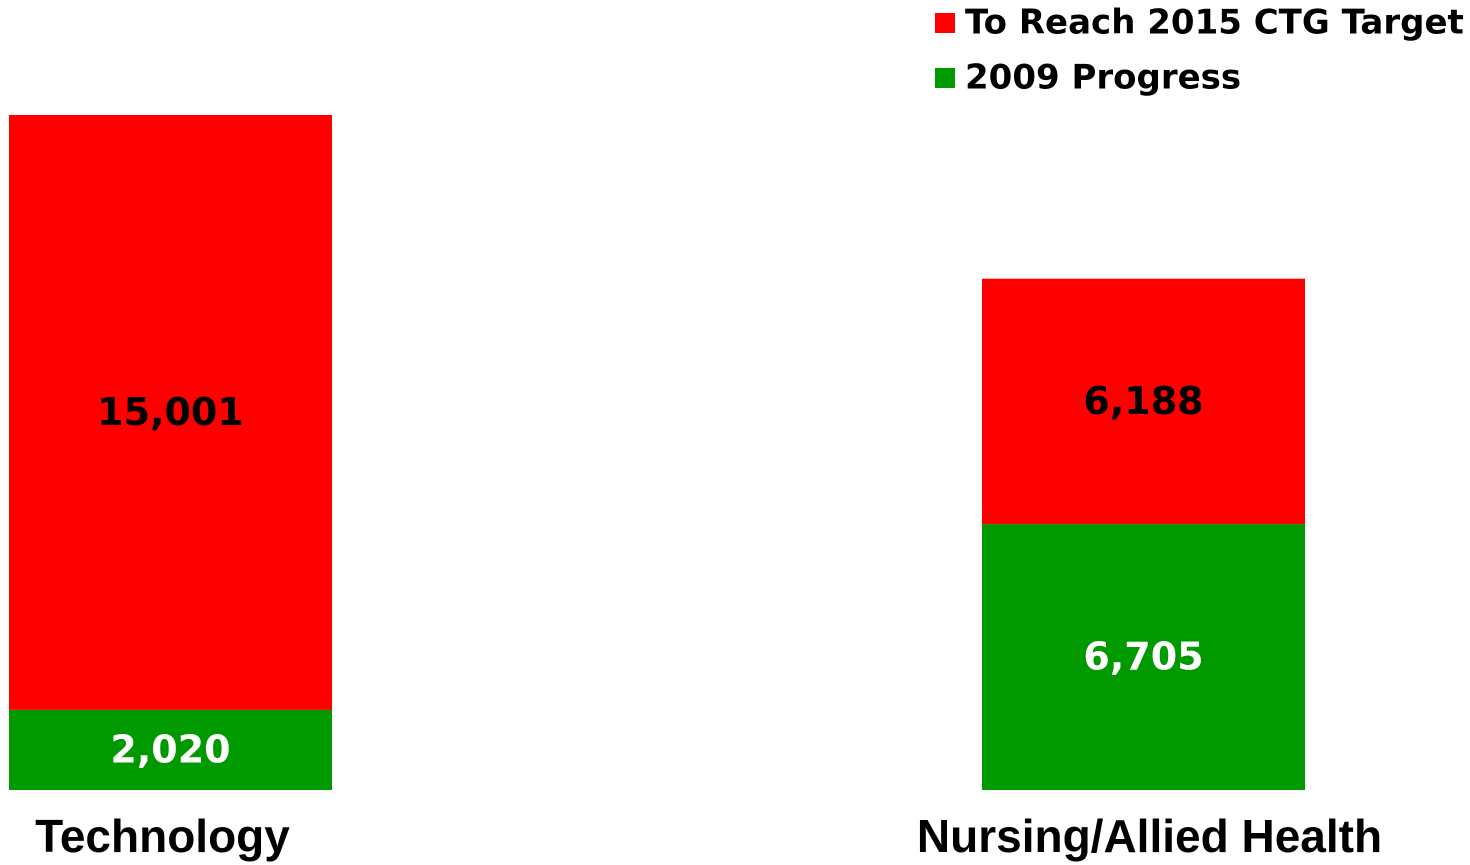 The width and height of the screenshot is (1470, 865). Describe the element at coordinates (1103, 78) in the screenshot. I see `legend-label: 2009 Progress` at that location.